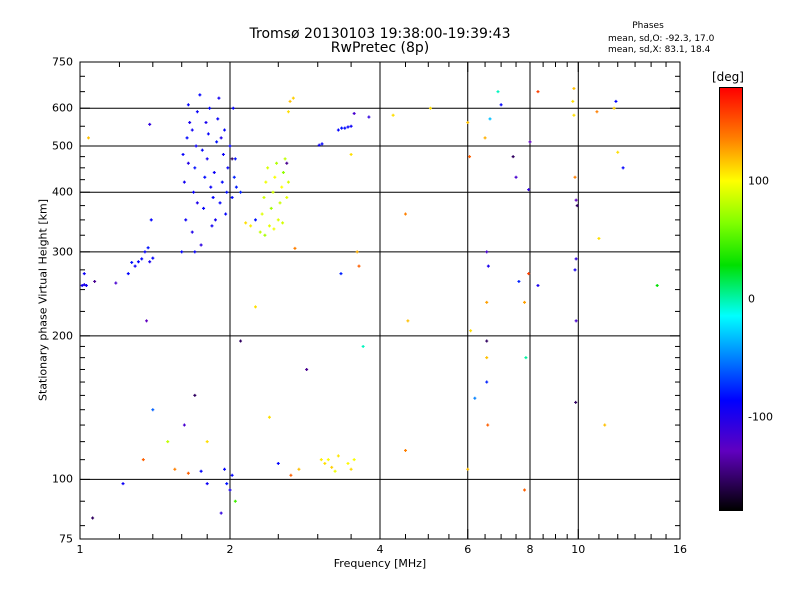 The height and width of the screenshot is (600, 800). I want to click on chart-subtitle: RwPretec (8p), so click(380, 48).